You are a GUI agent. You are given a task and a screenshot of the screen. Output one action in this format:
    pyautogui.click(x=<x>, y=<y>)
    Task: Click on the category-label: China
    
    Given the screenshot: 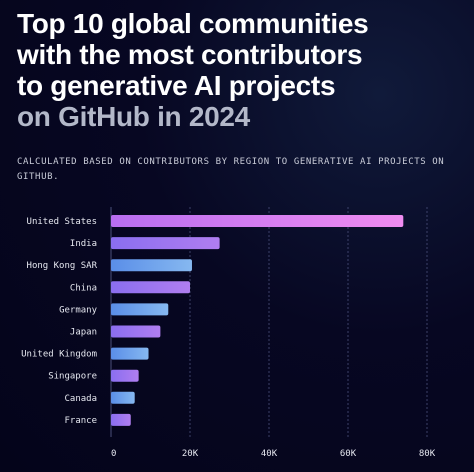 What is the action you would take?
    pyautogui.click(x=83, y=288)
    